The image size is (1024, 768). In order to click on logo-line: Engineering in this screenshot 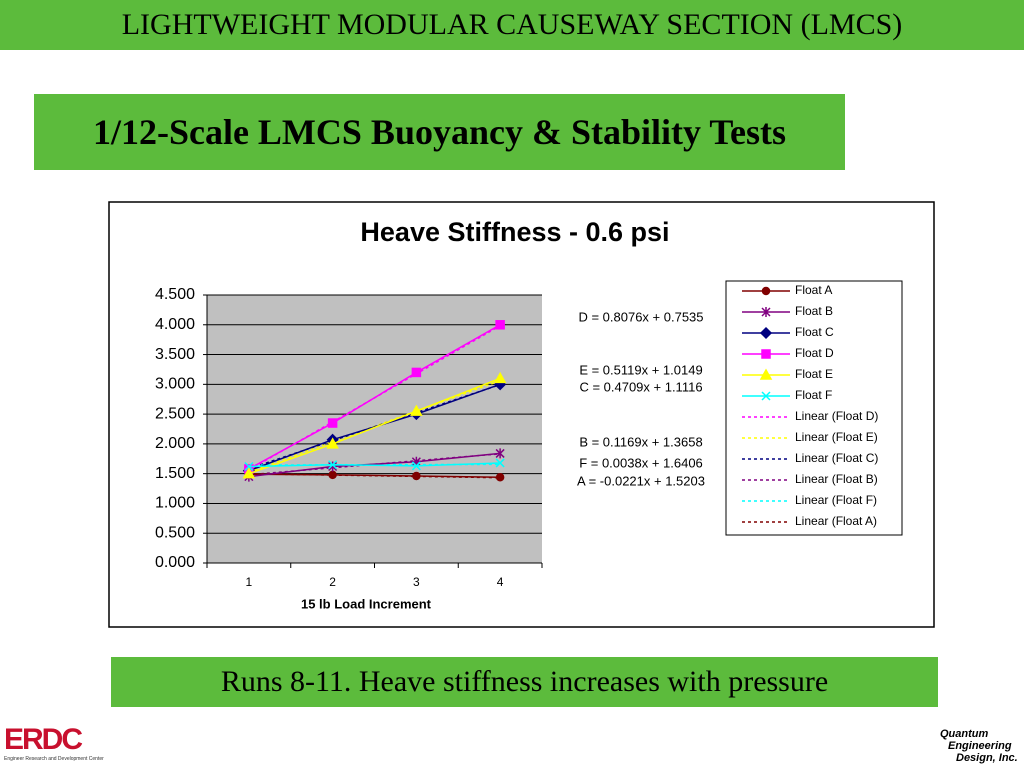, I will do `click(980, 746)`.